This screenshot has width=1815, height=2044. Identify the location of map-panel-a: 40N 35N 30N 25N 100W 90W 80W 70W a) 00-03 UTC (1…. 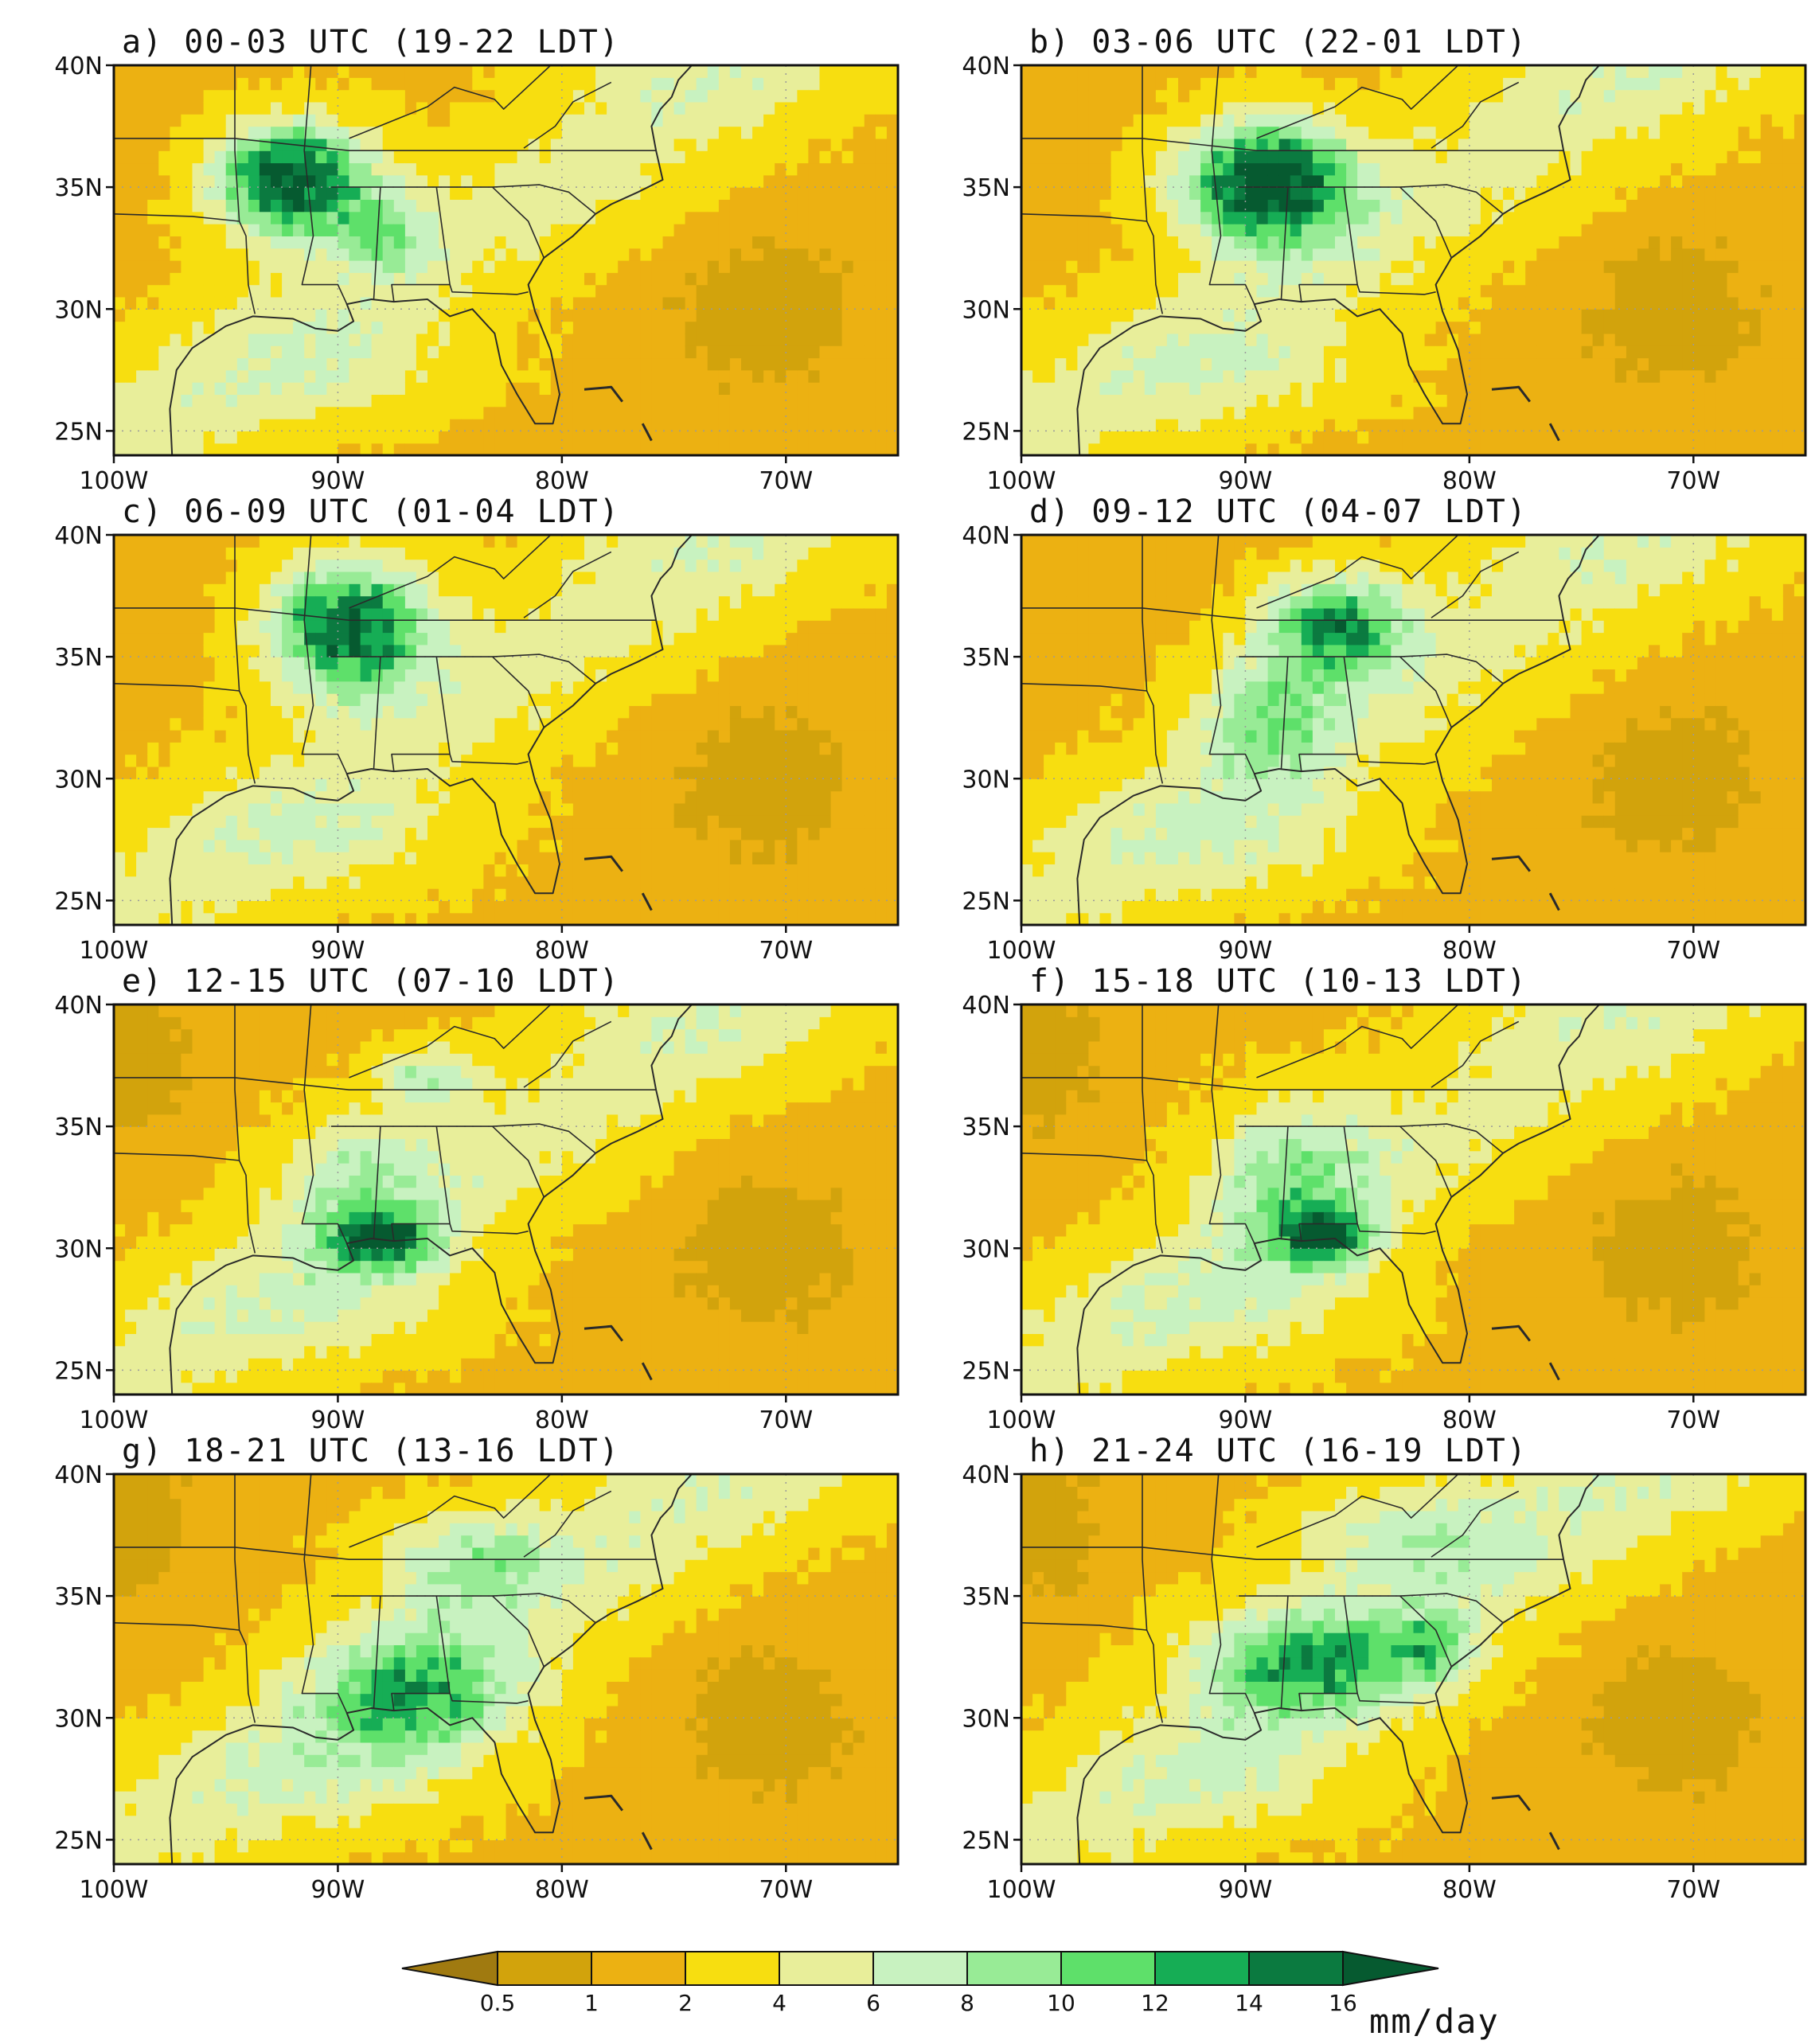
(454, 247).